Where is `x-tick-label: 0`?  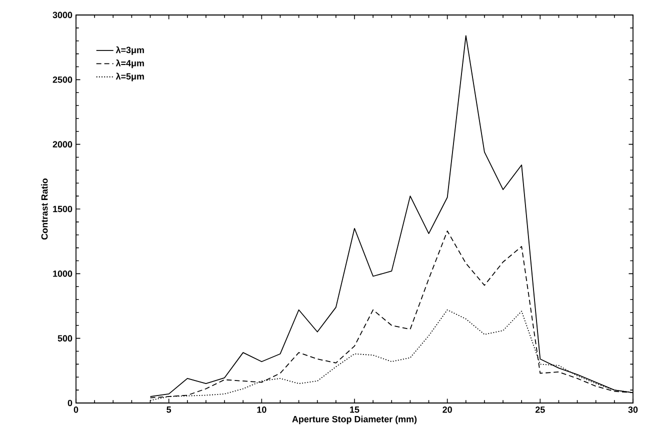
x-tick-label: 0 is located at coordinates (76, 409).